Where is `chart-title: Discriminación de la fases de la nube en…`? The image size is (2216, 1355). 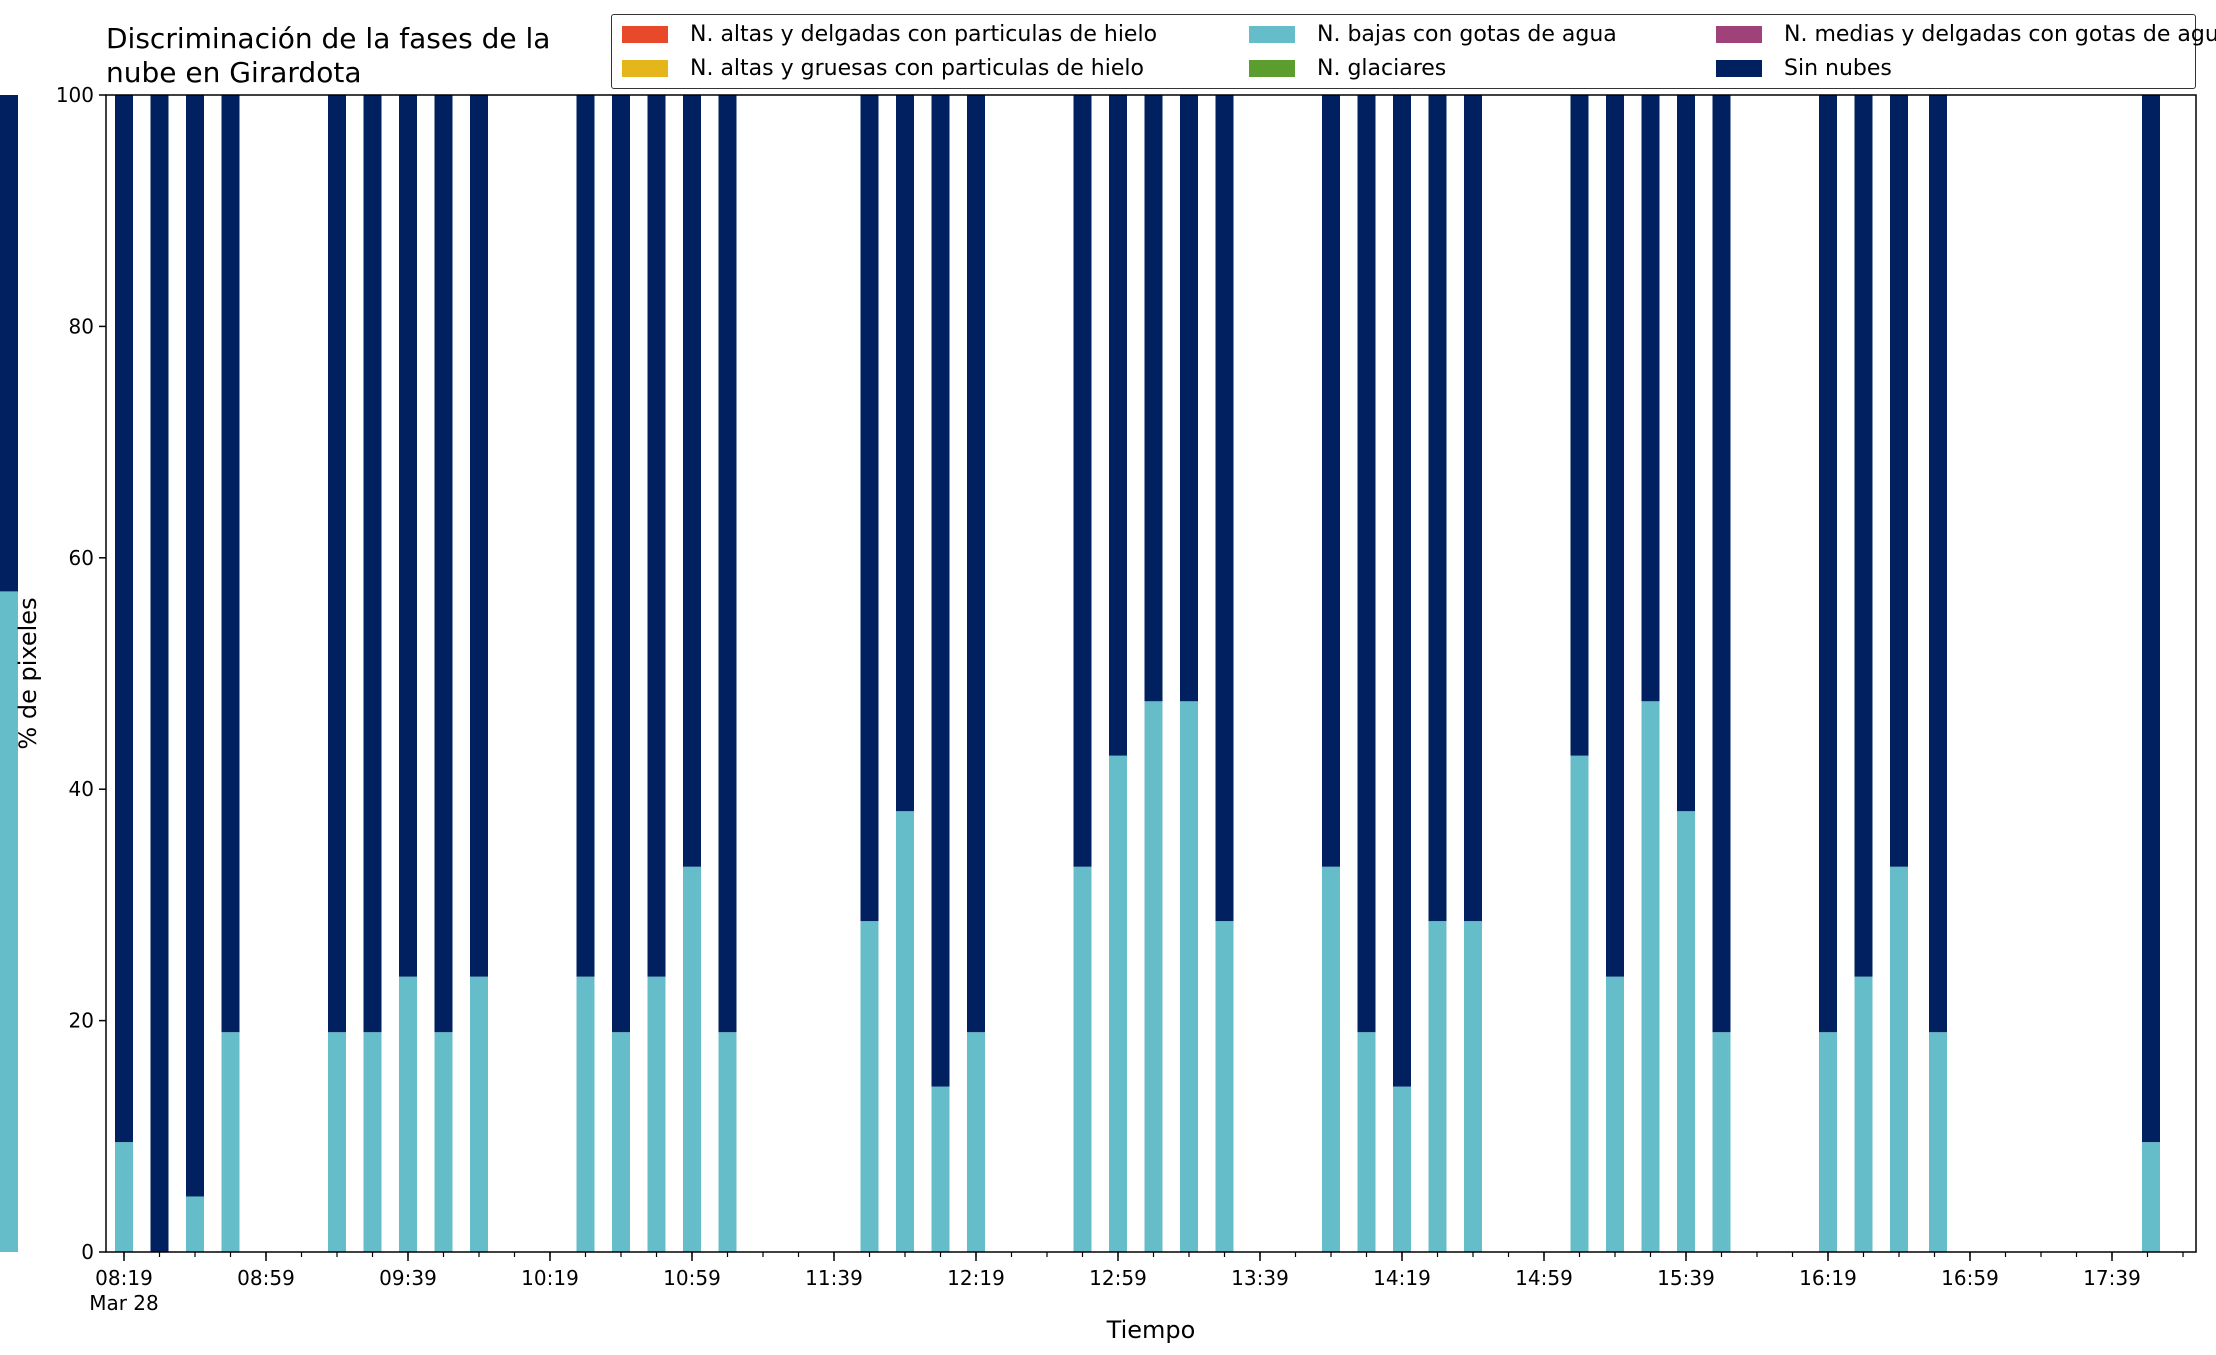
chart-title: Discriminación de la fases de la nube en… is located at coordinates (328, 55).